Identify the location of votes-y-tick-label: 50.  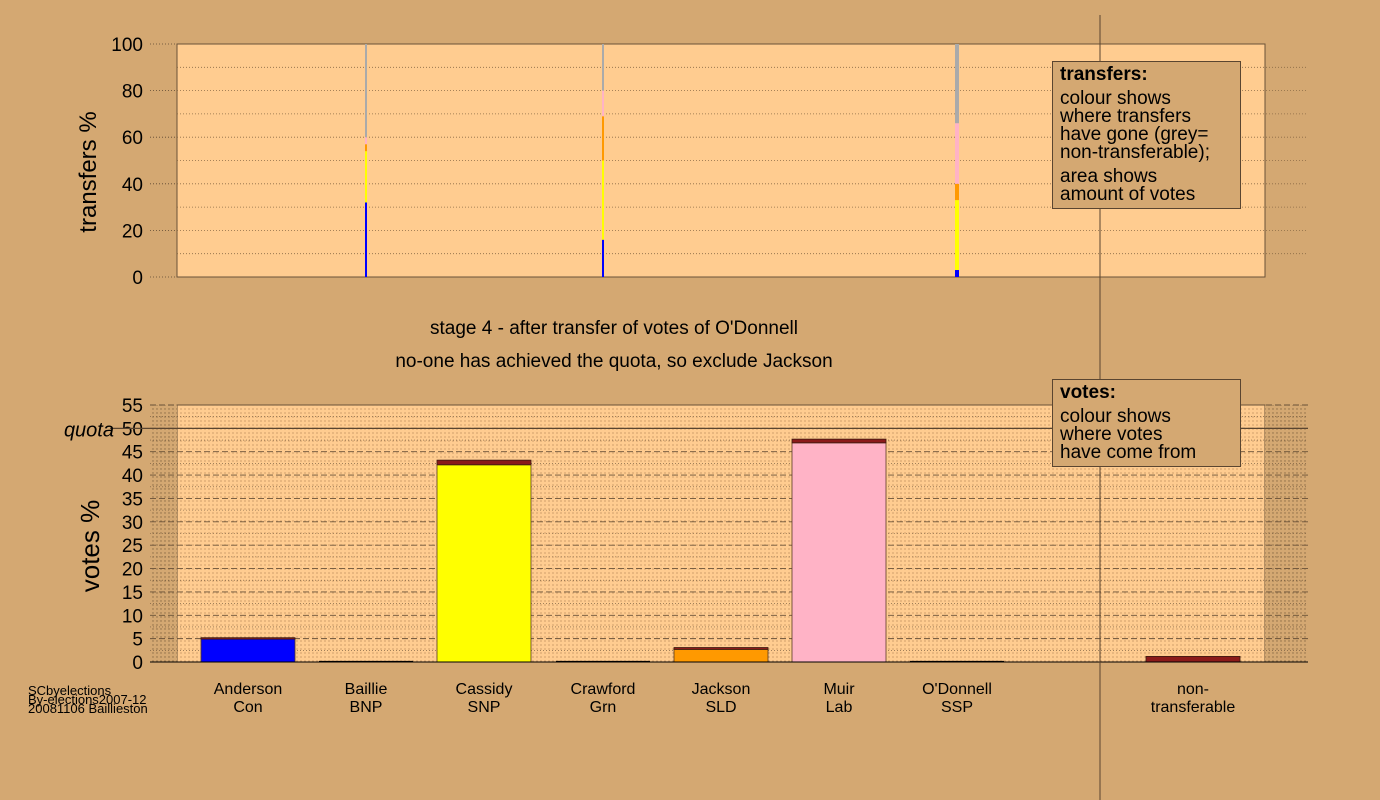
(132, 429).